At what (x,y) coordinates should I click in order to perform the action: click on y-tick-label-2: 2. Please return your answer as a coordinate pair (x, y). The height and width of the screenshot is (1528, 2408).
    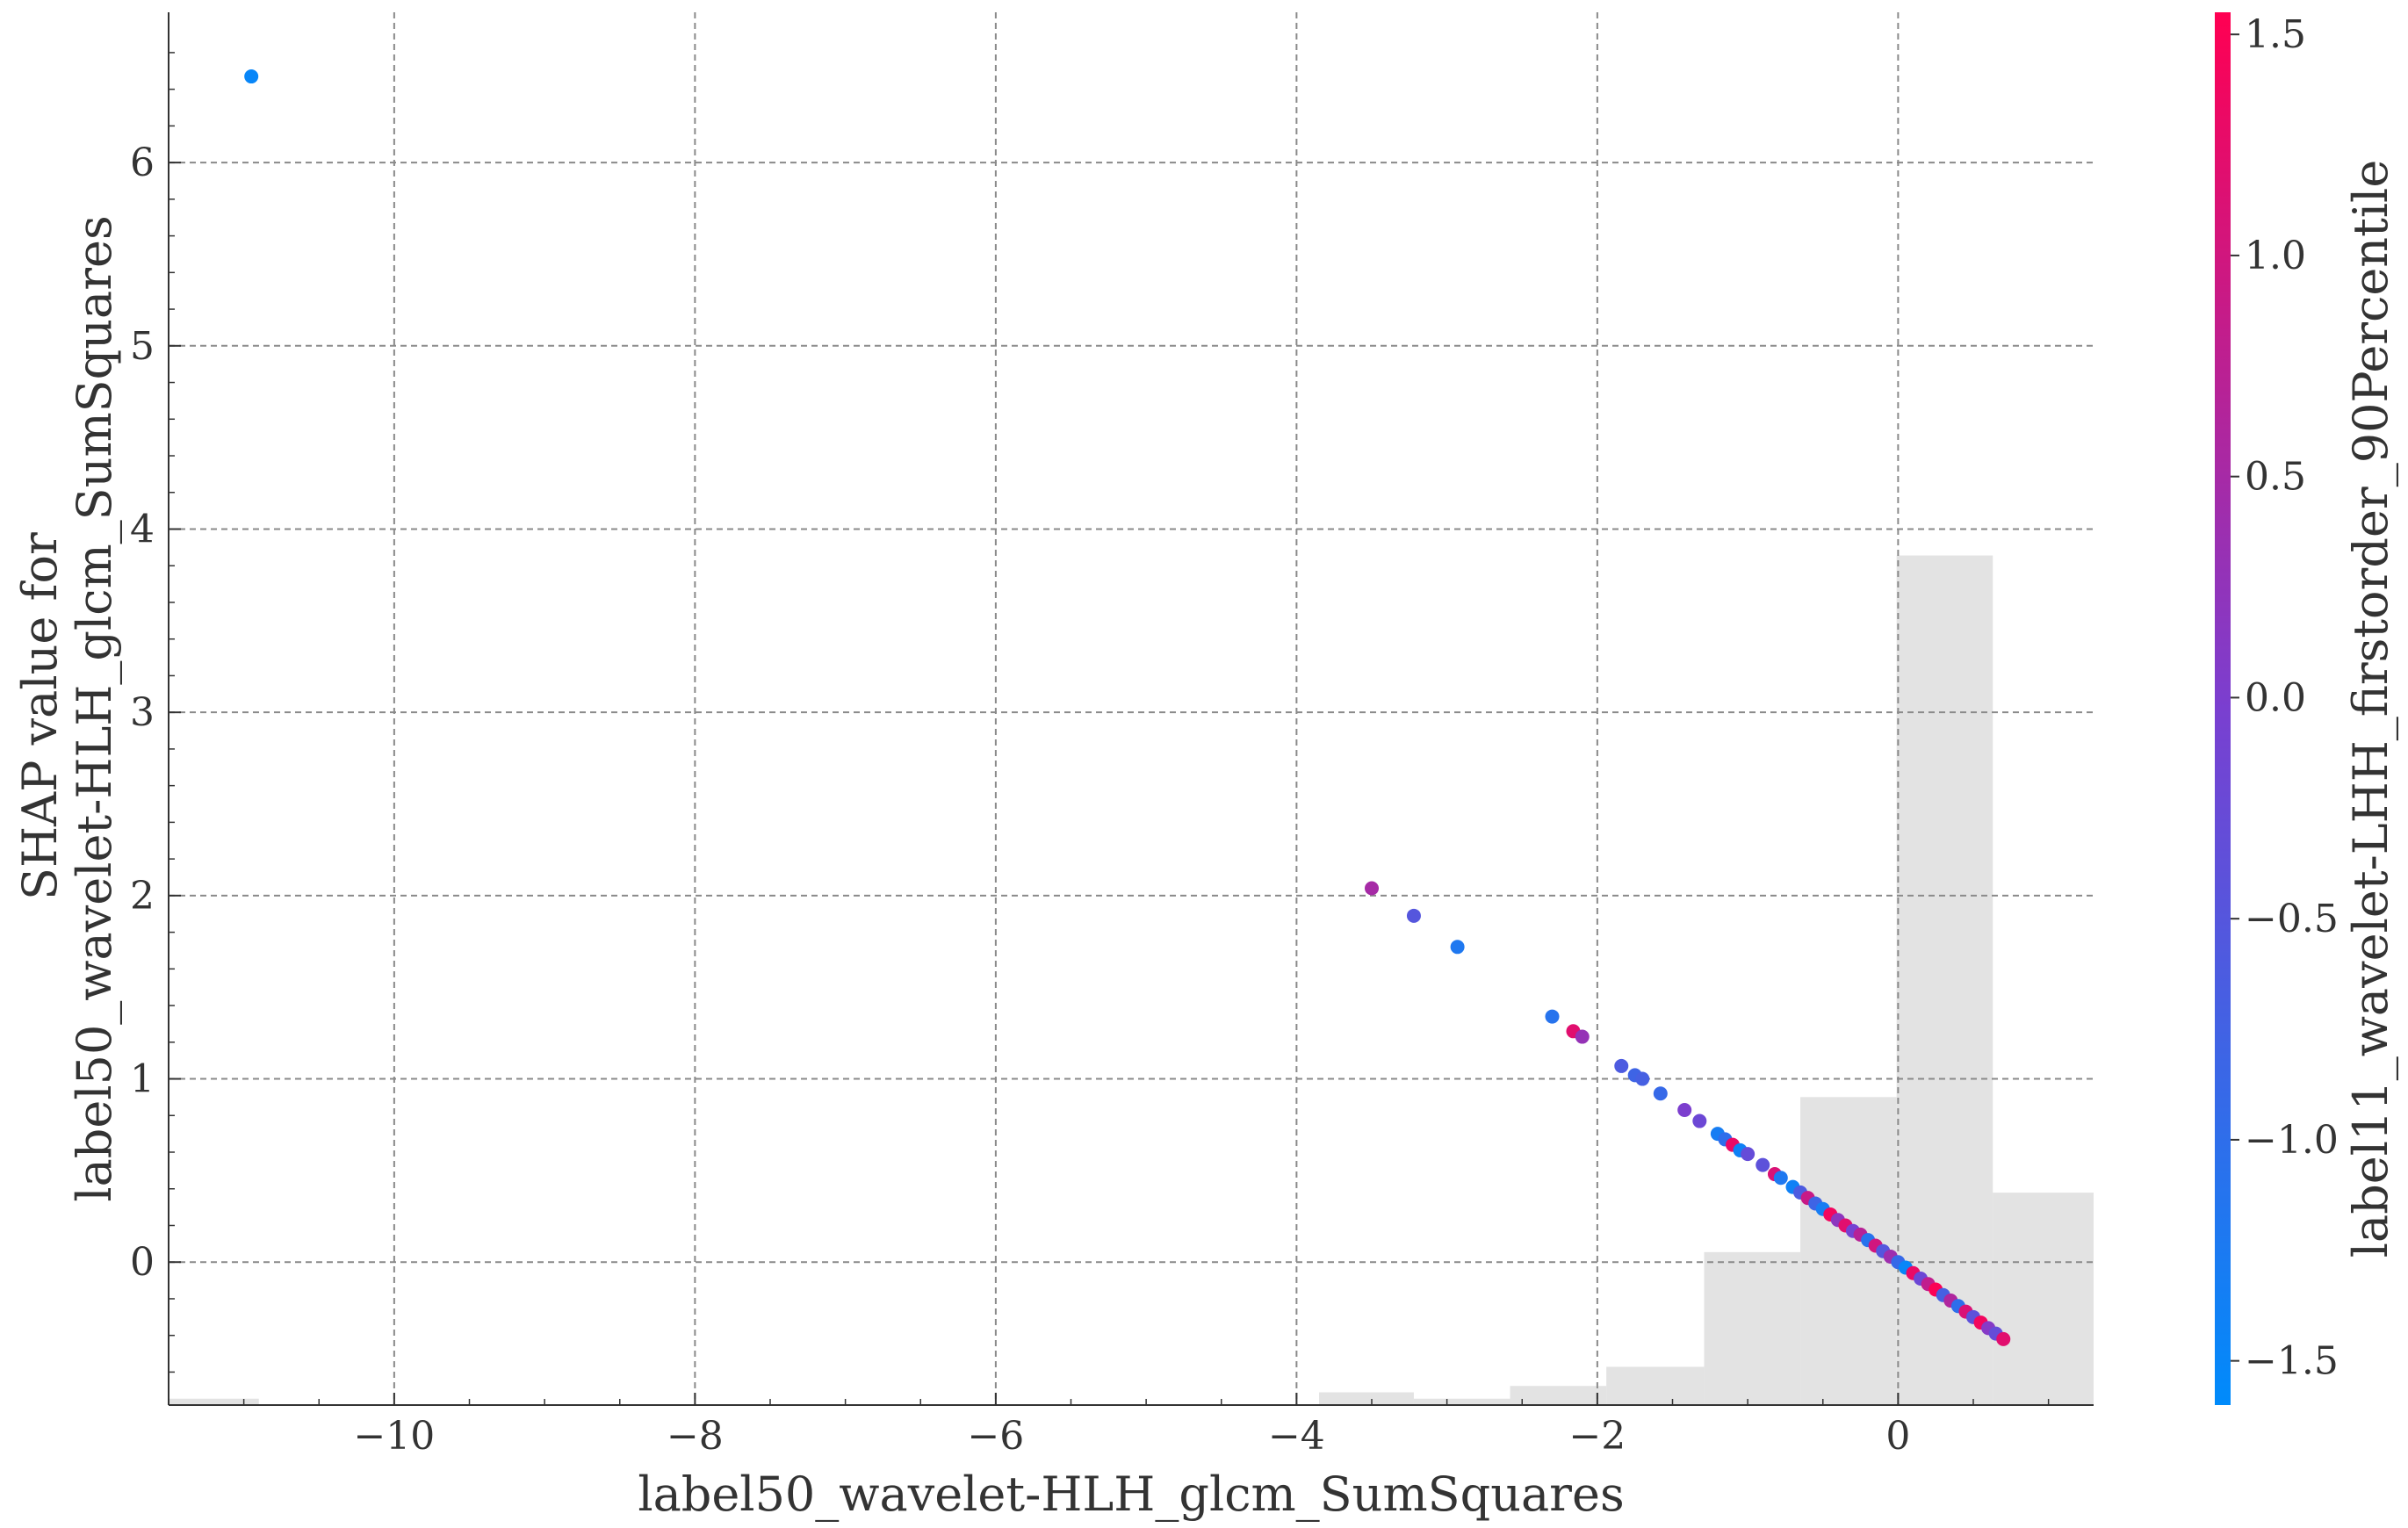
    Looking at the image, I should click on (142, 896).